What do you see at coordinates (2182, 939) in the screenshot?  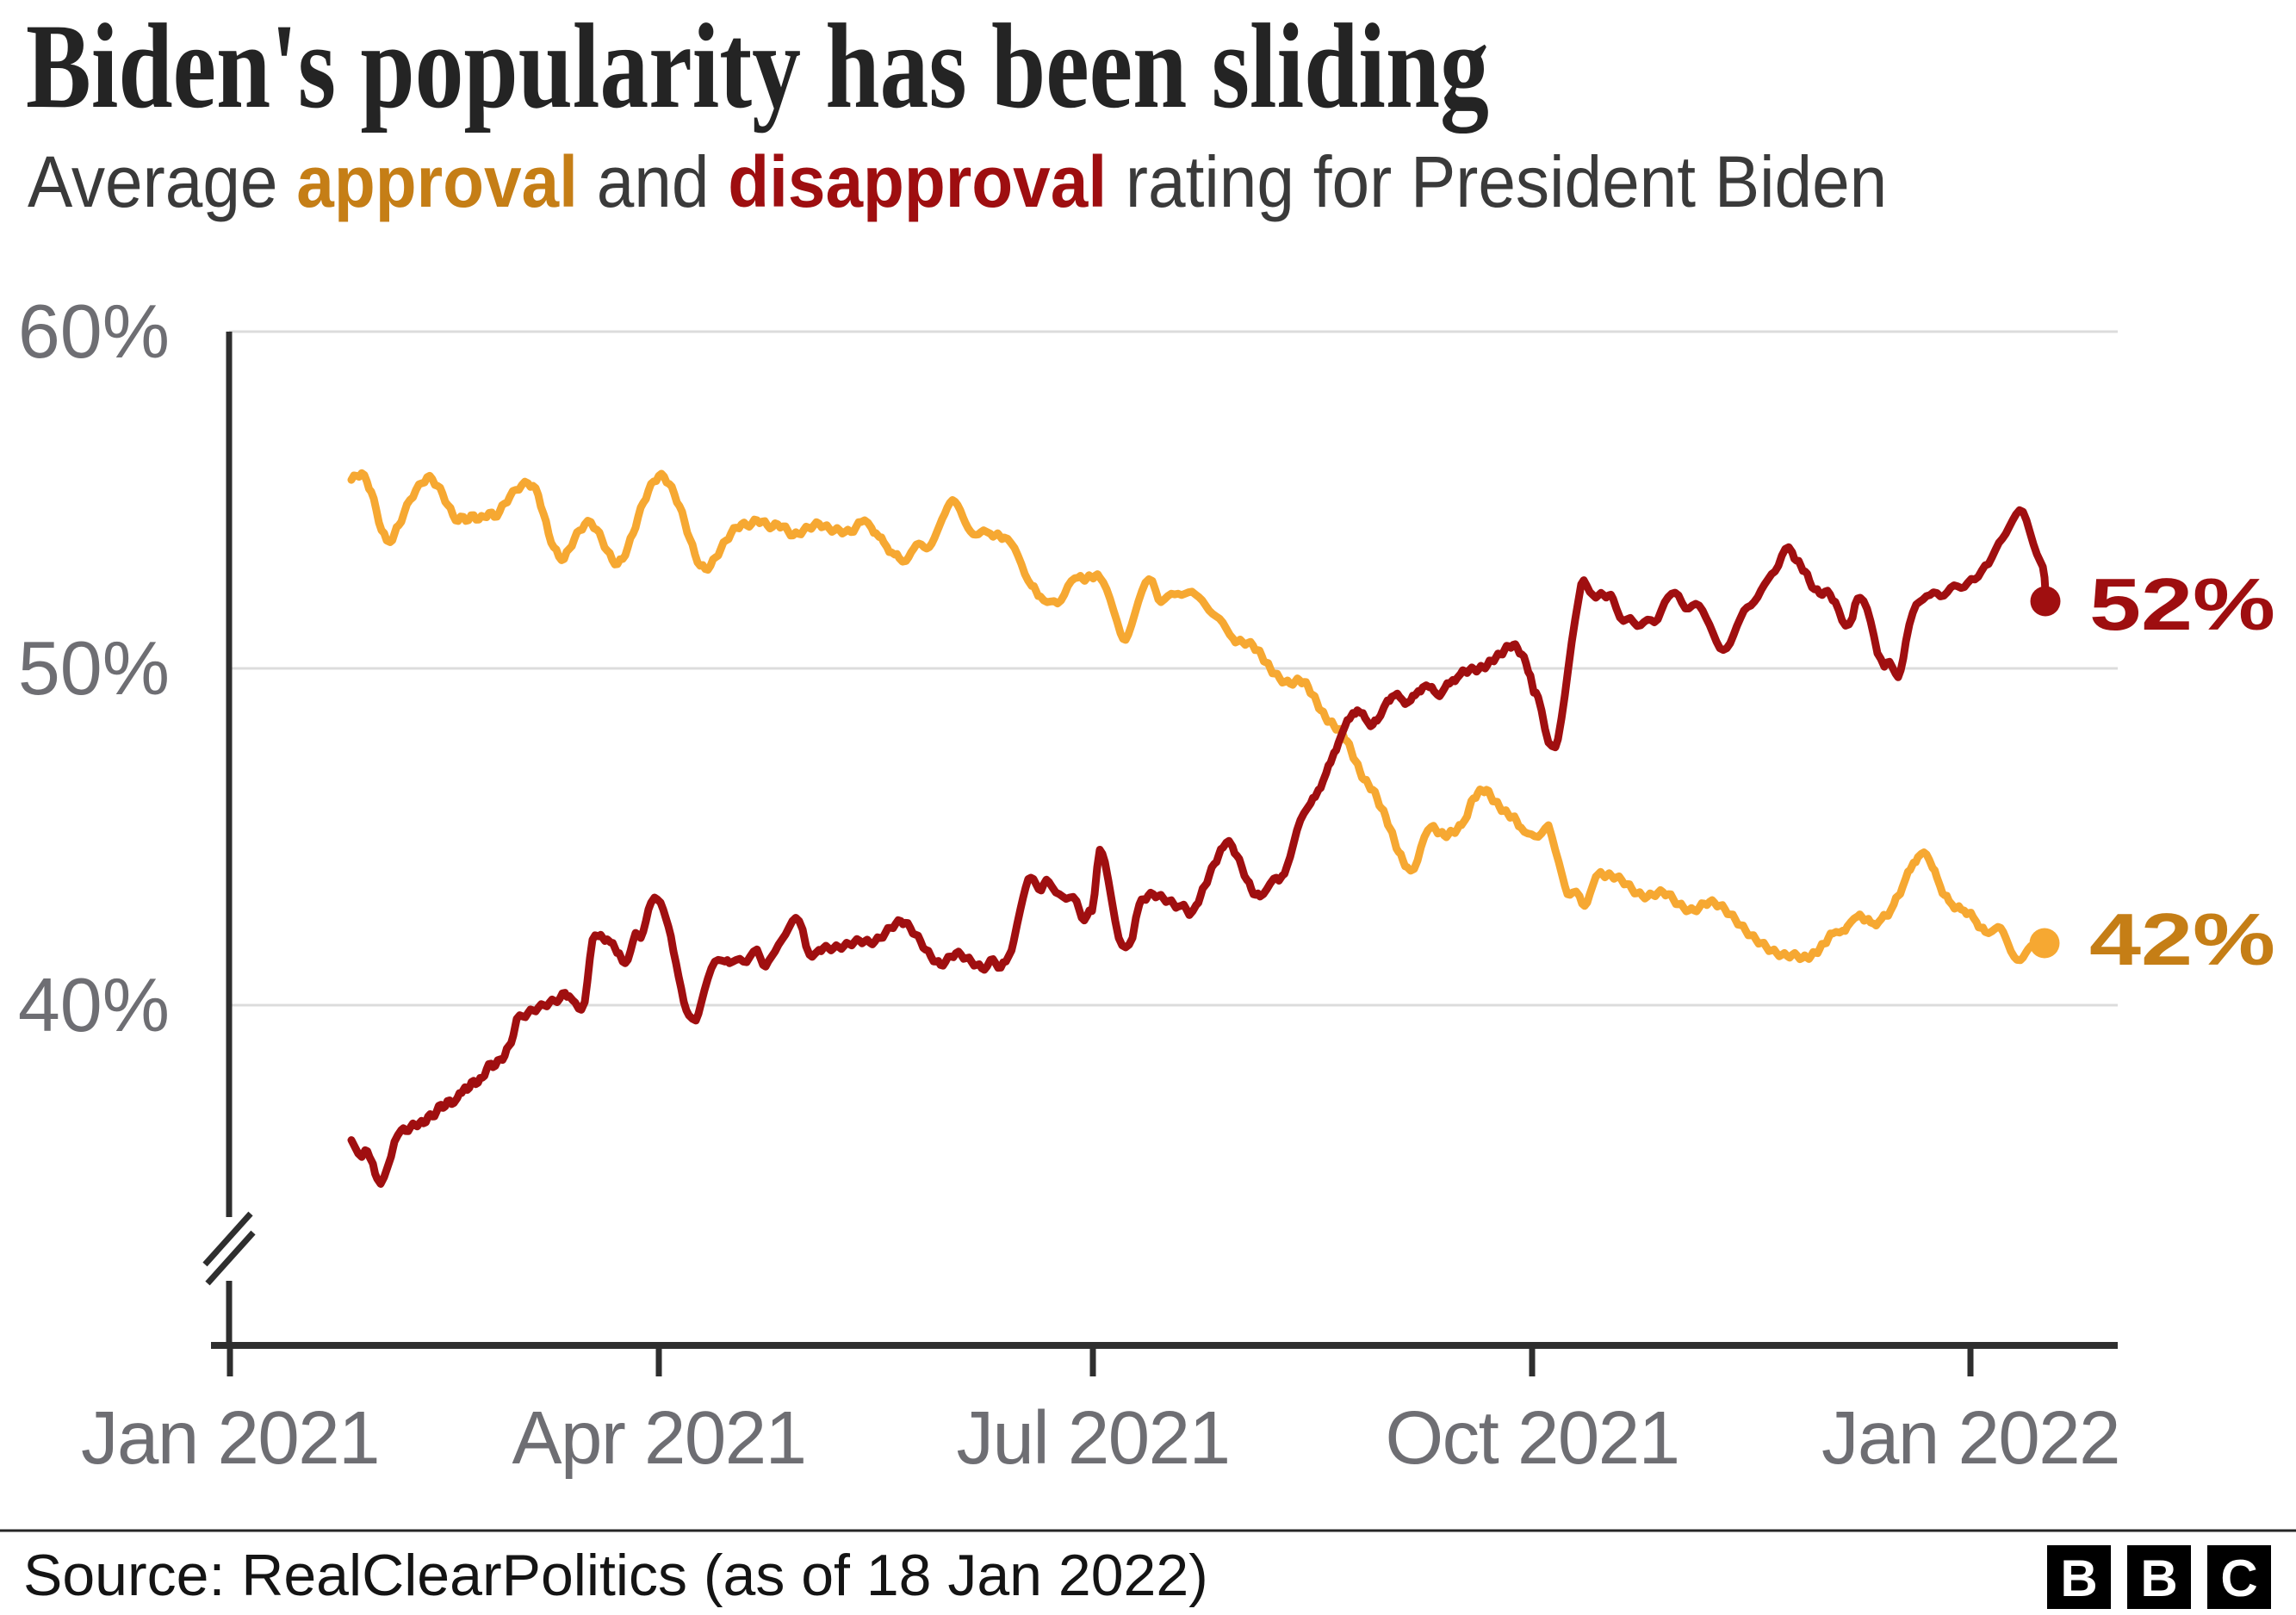 I see `svg-text: 42%` at bounding box center [2182, 939].